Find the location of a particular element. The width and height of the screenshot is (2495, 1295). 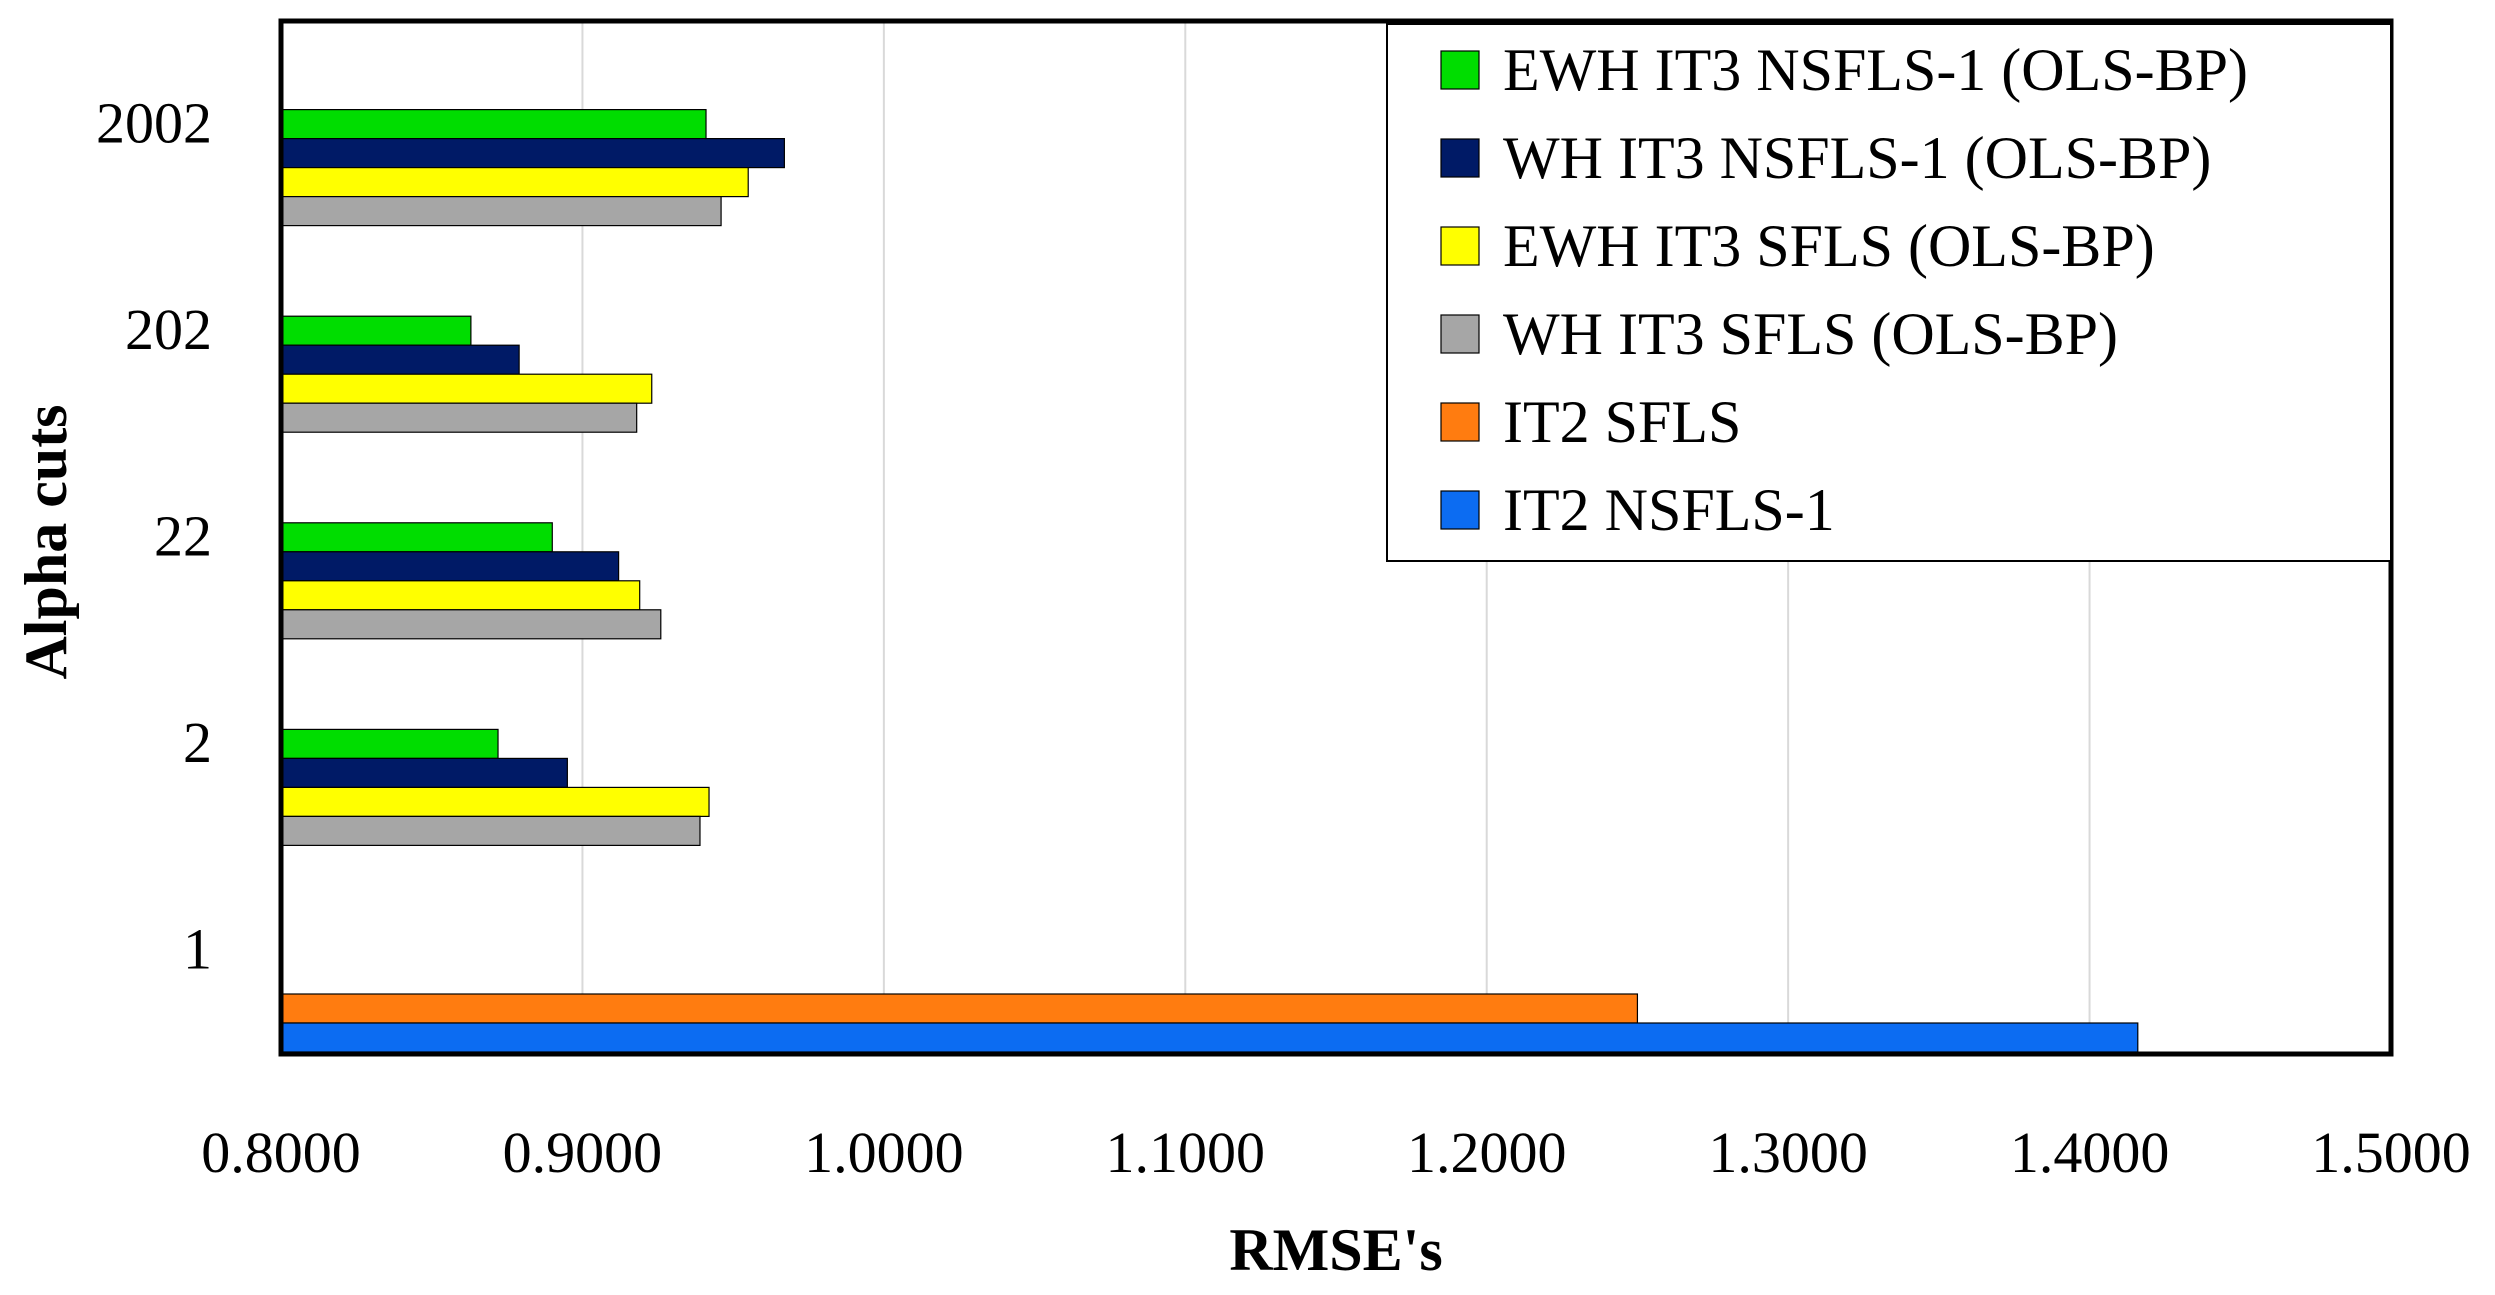

x-tick-label: 1.1000 is located at coordinates (1186, 1152).